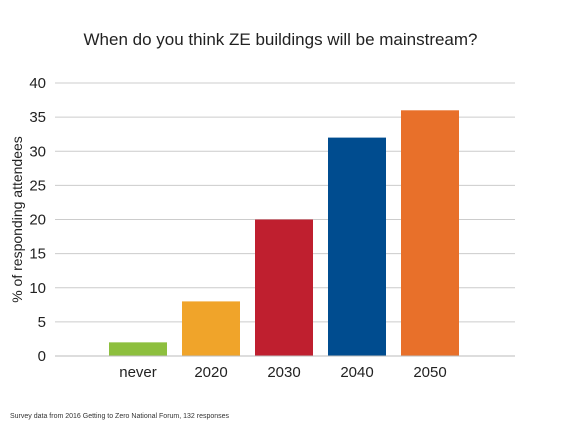  Describe the element at coordinates (37, 117) in the screenshot. I see `y-tick-label: 35` at that location.